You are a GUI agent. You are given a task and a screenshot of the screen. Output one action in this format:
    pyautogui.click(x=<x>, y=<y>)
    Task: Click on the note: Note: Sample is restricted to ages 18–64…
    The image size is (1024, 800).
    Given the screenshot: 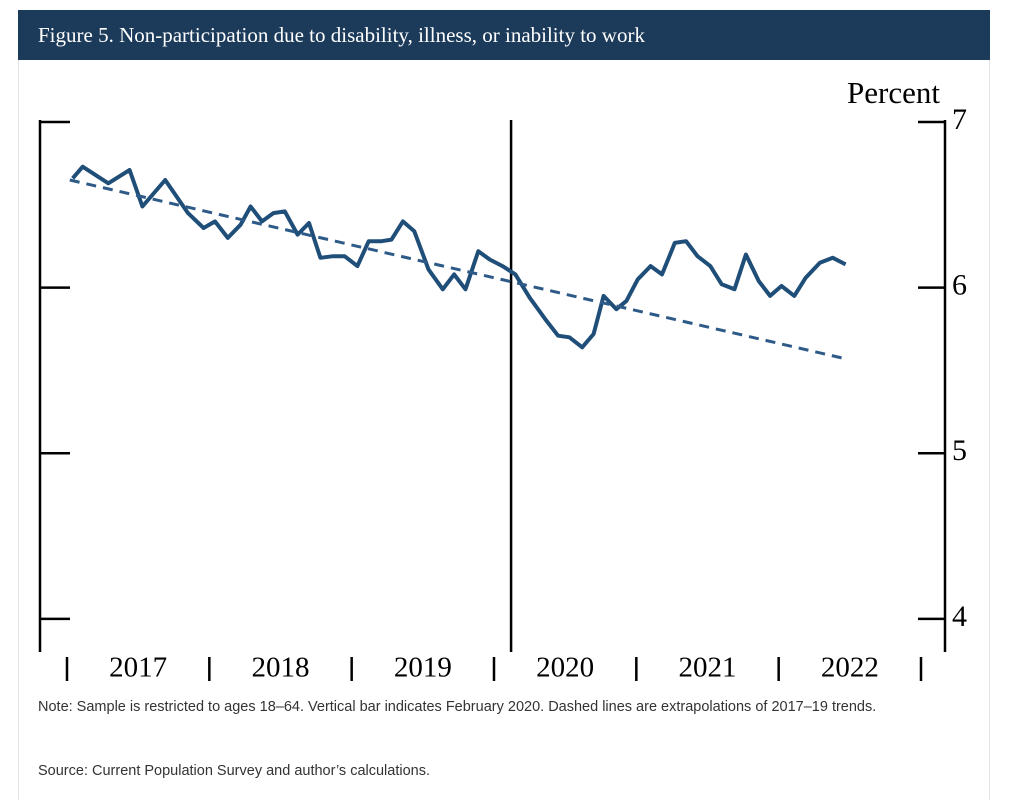 What is the action you would take?
    pyautogui.click(x=457, y=707)
    